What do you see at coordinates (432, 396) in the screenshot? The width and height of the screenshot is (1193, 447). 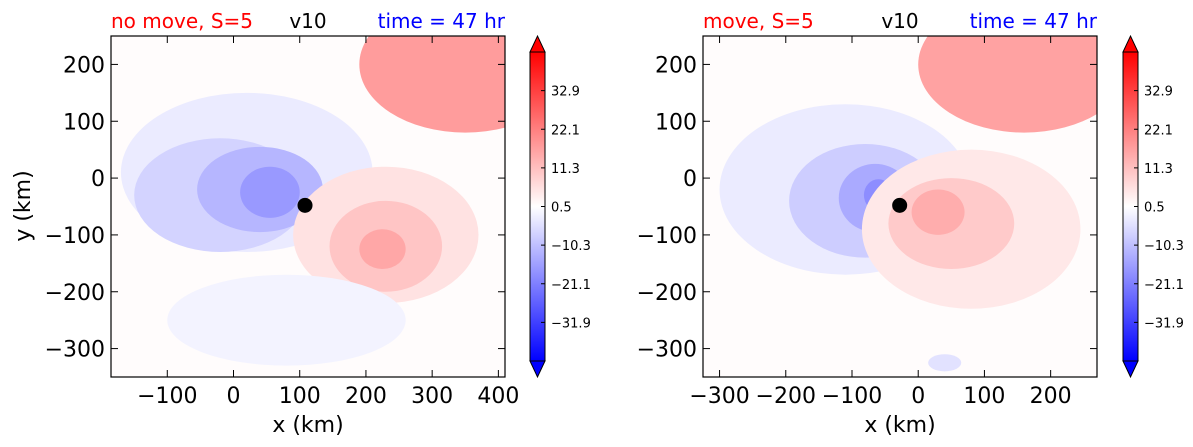 I see `x-tick-label: 300` at bounding box center [432, 396].